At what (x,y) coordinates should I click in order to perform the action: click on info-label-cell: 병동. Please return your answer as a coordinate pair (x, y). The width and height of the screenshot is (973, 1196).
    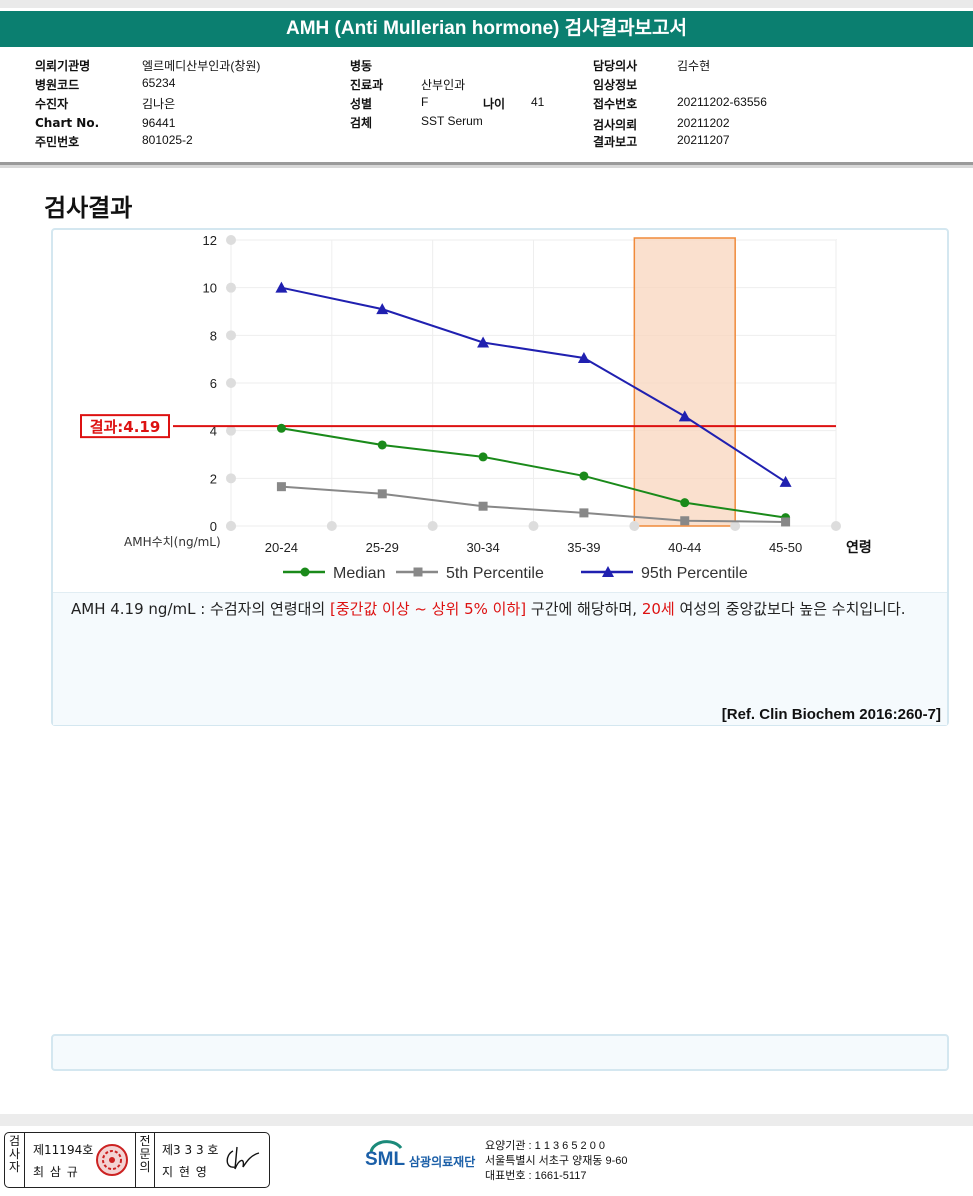
    Looking at the image, I should click on (361, 65).